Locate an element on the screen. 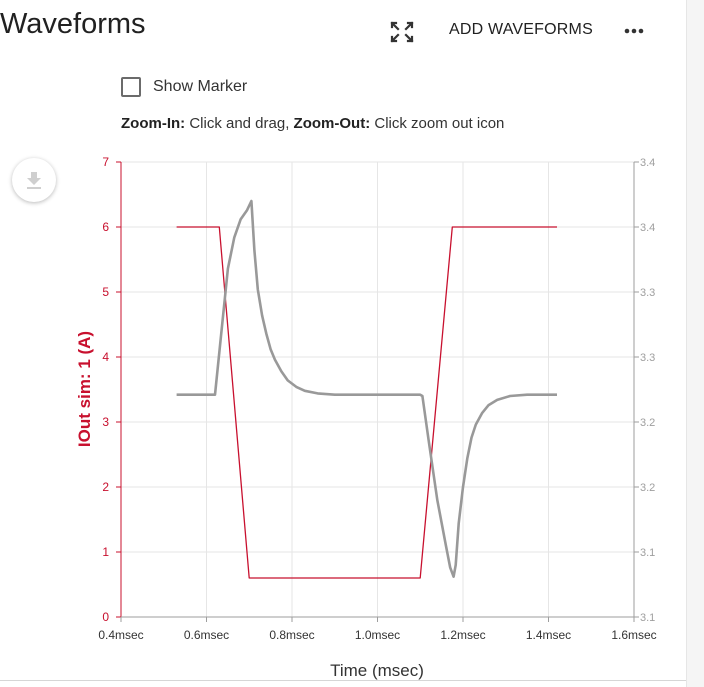 The image size is (704, 687). x-tick-label-4: 1.2msec is located at coordinates (462, 635).